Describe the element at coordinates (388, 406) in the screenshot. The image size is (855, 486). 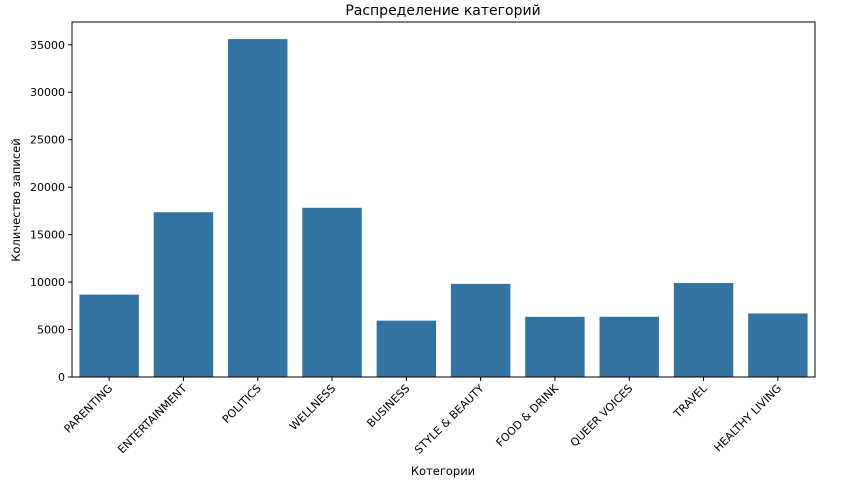
I see `x-tick-label: BUSINESS` at that location.